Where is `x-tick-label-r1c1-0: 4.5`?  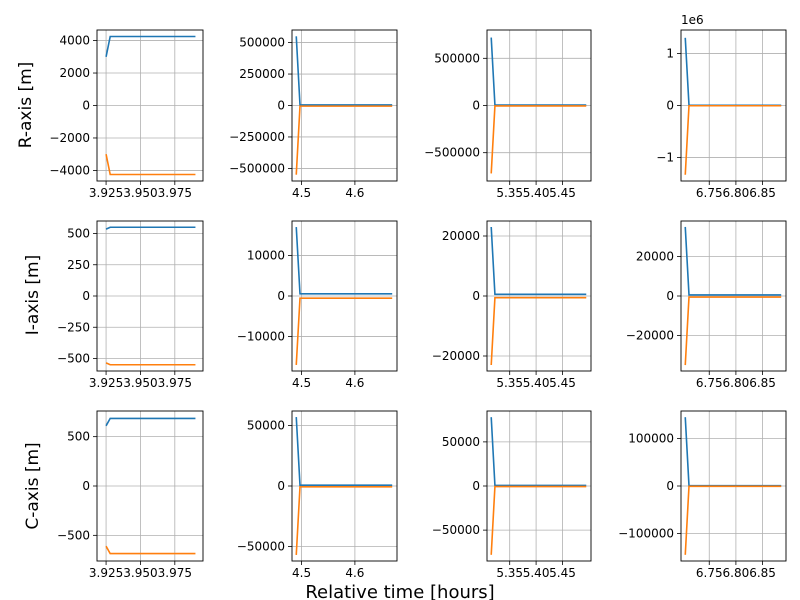 x-tick-label-r1c1-0: 4.5 is located at coordinates (301, 383).